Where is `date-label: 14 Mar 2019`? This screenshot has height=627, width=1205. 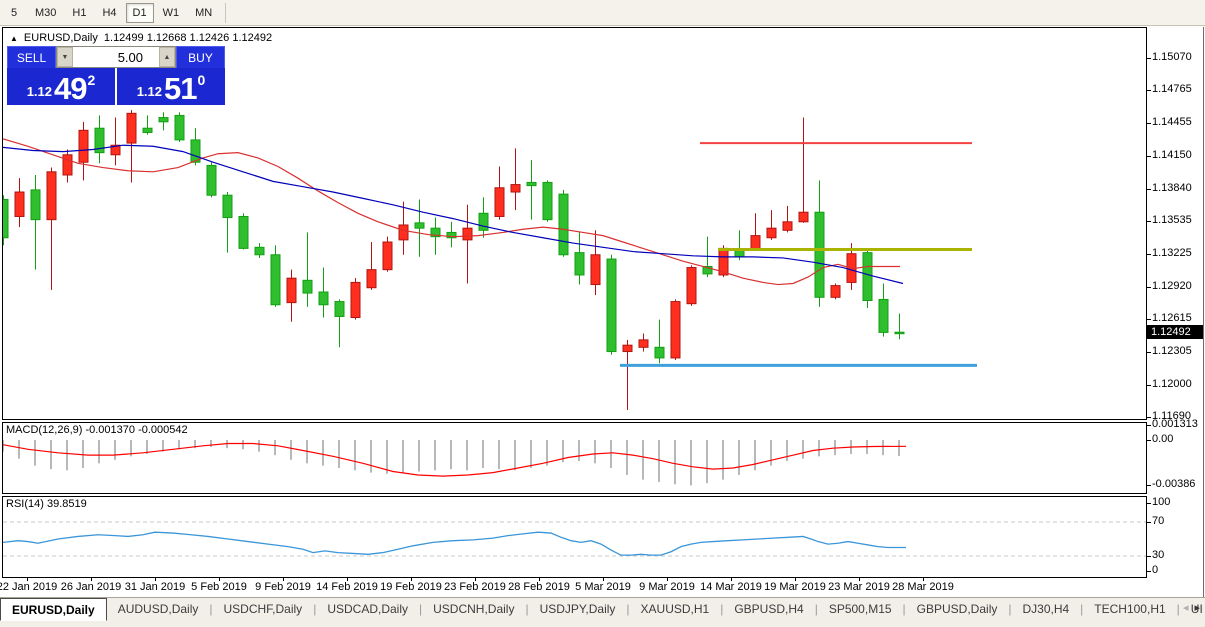 date-label: 14 Mar 2019 is located at coordinates (731, 587).